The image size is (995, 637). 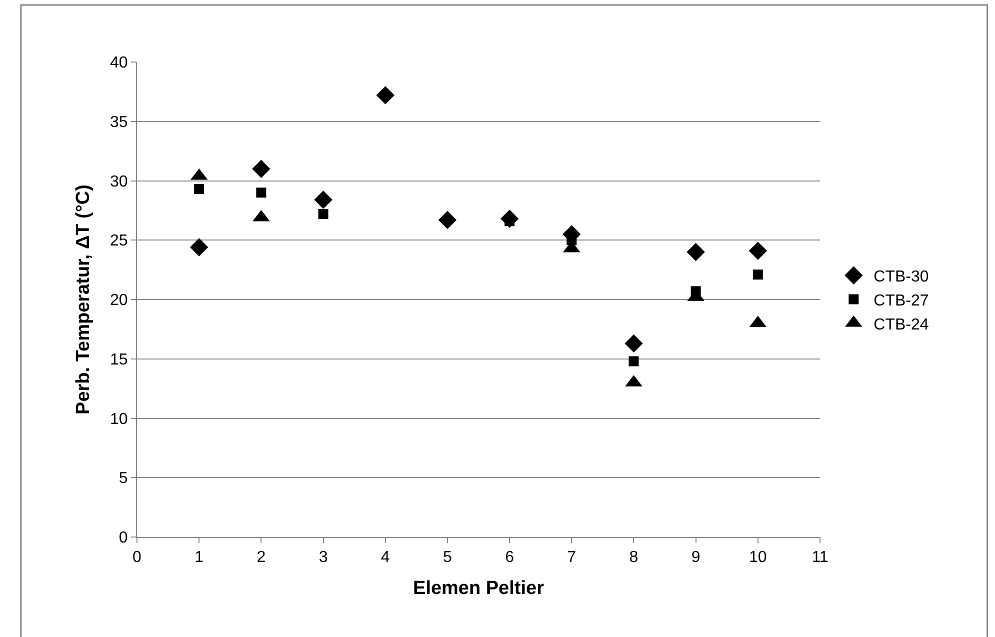 I want to click on x-tick-label: 1, so click(x=199, y=557).